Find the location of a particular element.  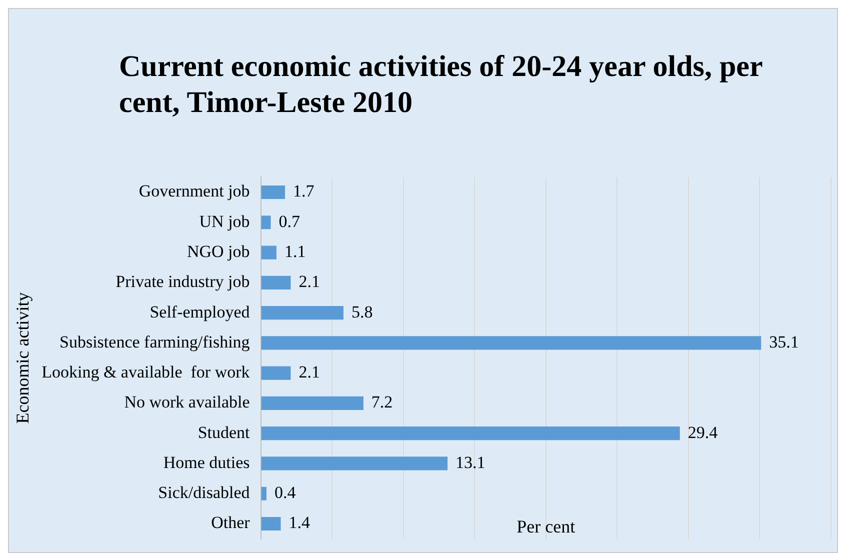

data-label: 29.4 is located at coordinates (703, 432).